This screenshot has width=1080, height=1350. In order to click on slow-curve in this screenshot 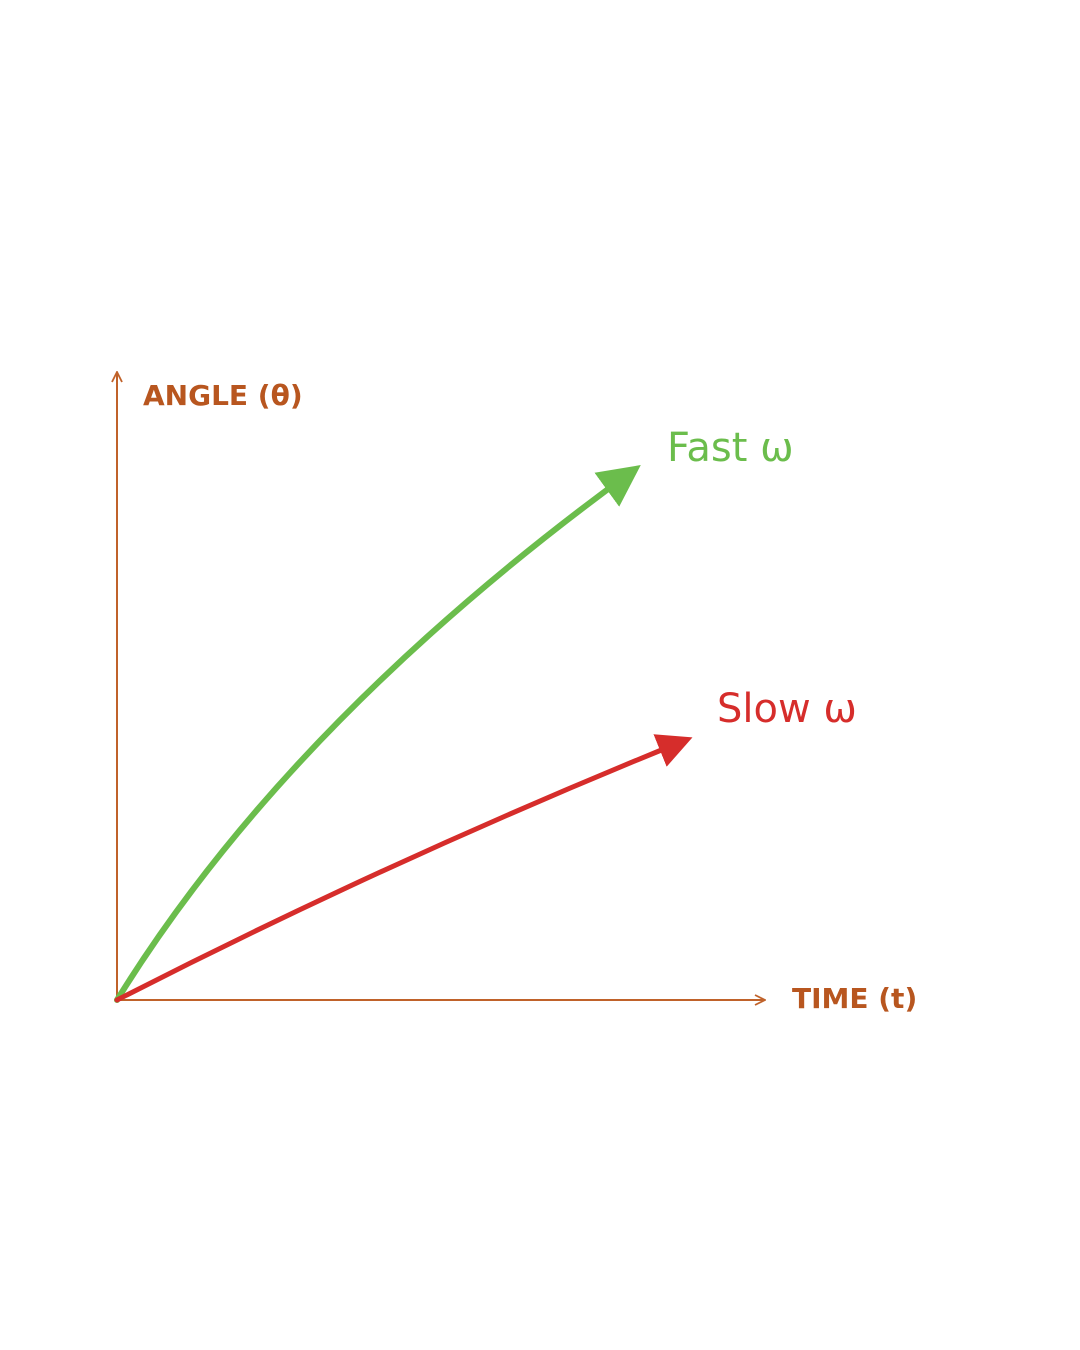, I will do `click(403, 868)`.